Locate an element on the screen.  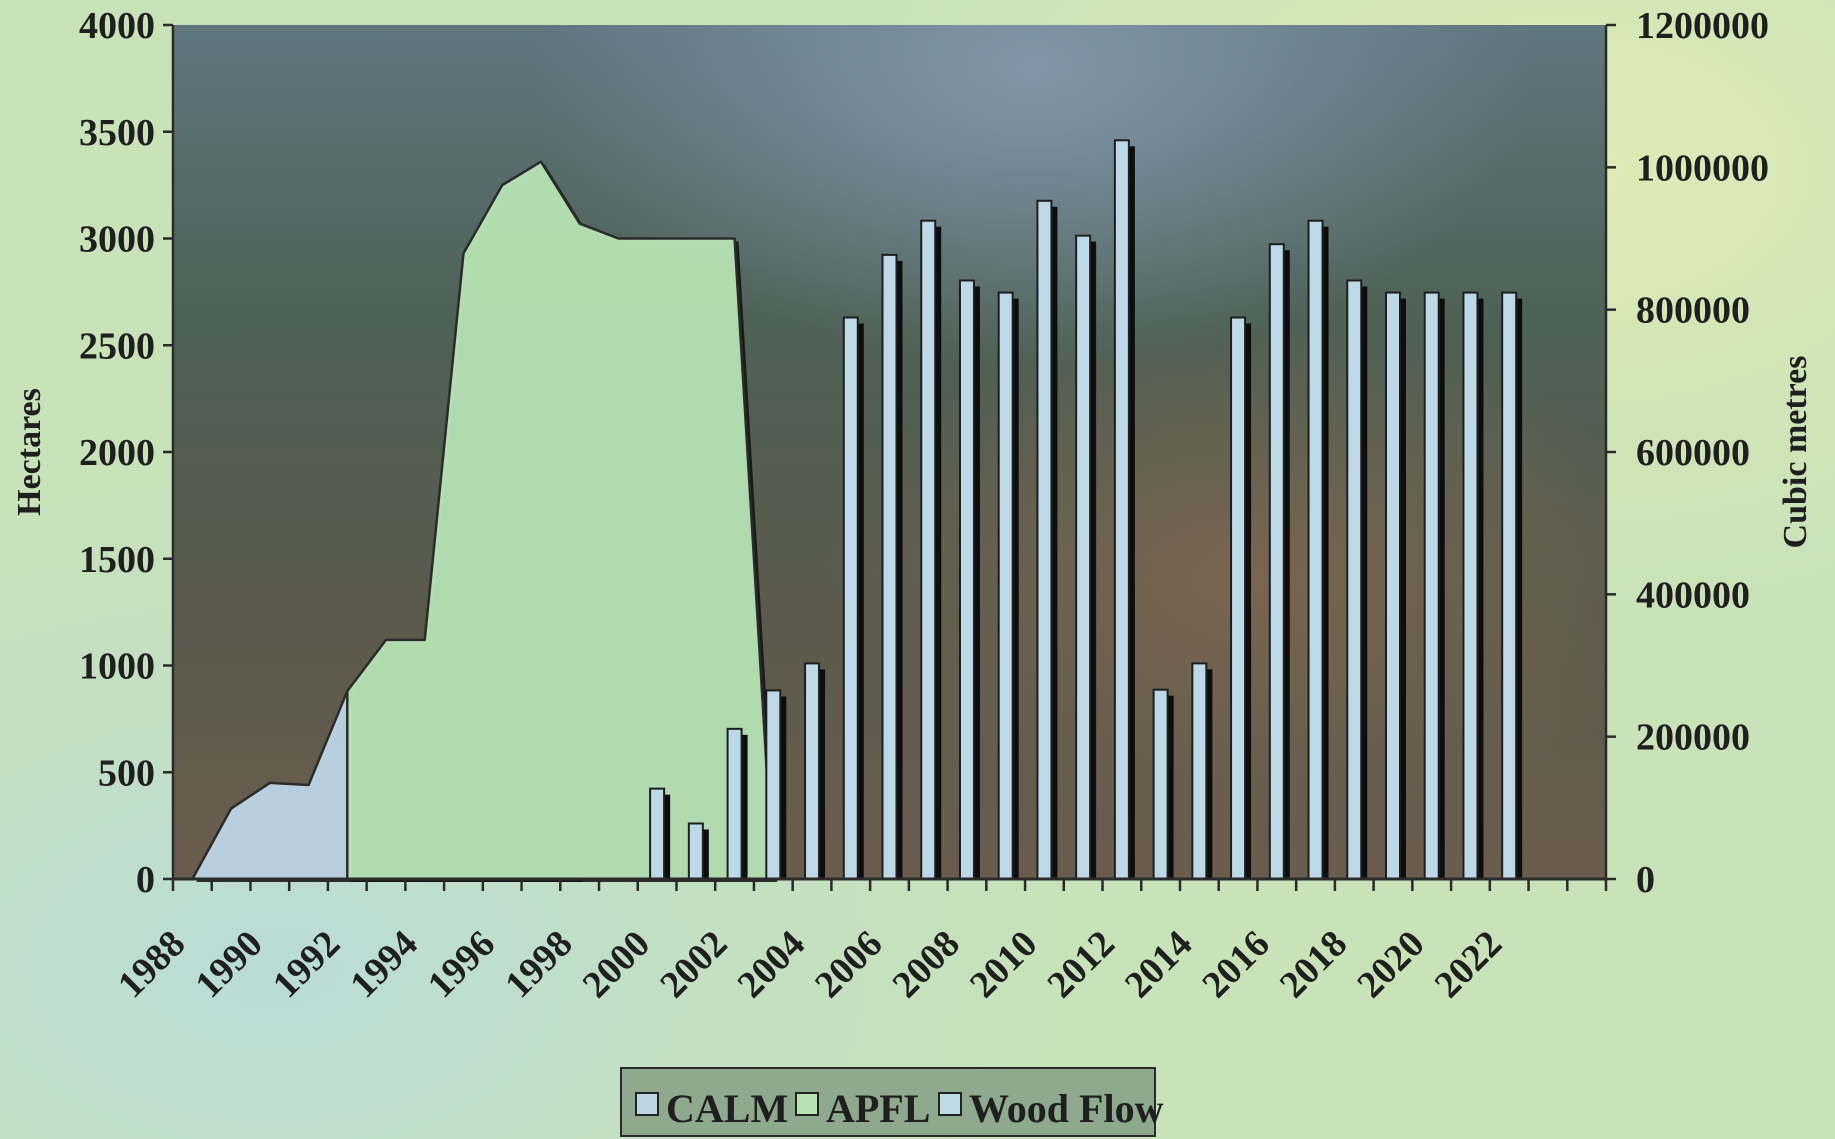
right-axis-tick-label: 400000 is located at coordinates (1693, 595).